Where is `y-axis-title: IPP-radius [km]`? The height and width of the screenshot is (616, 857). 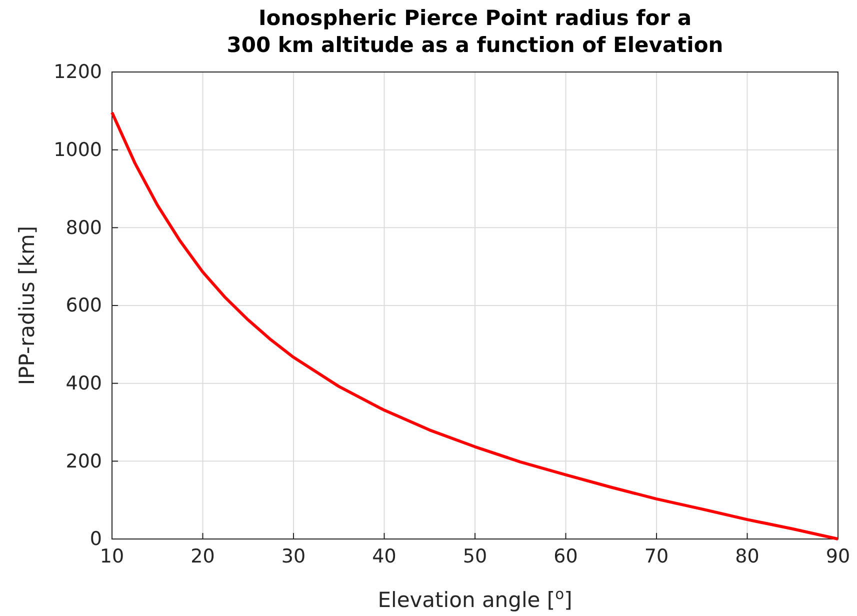
y-axis-title: IPP-radius [km] is located at coordinates (27, 306).